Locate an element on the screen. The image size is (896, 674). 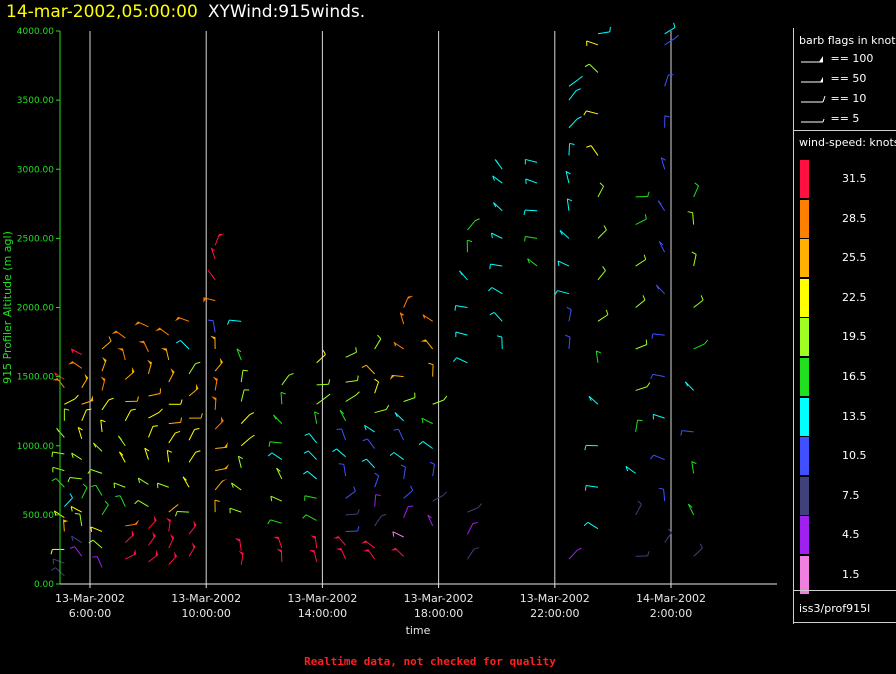
x-tick-time: 10:00:00 is located at coordinates (205, 613).